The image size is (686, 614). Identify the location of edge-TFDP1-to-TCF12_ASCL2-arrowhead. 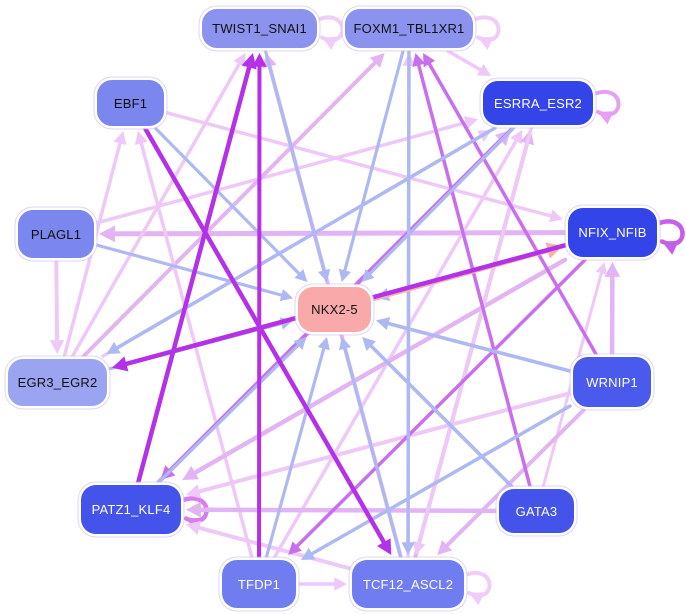
(340, 584).